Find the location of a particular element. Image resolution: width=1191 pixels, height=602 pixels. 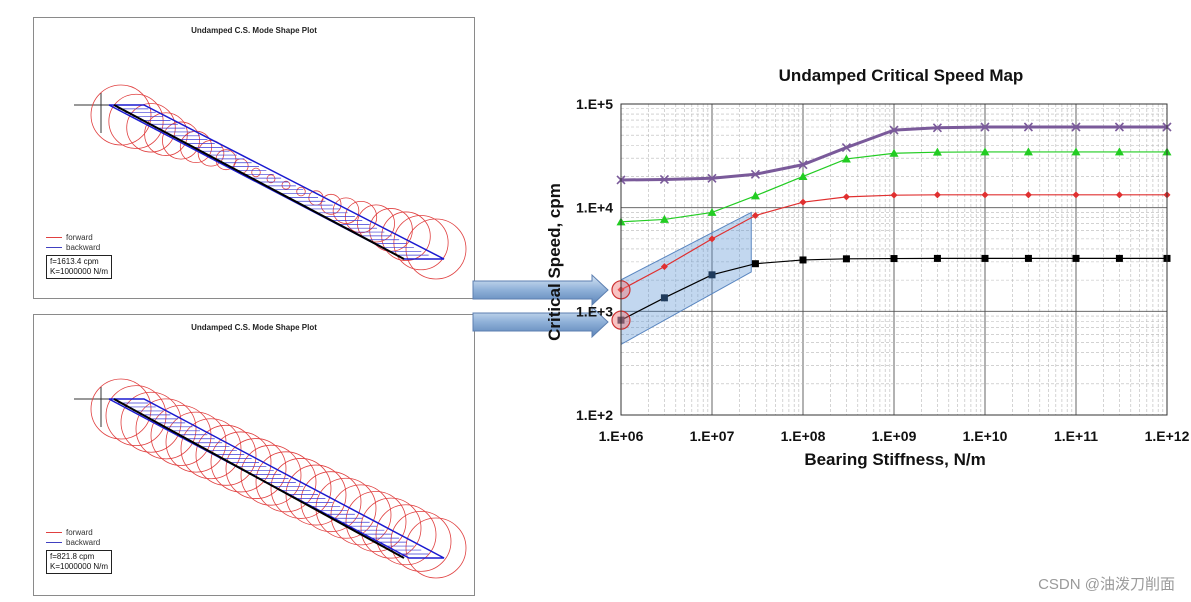

highlight-parallelogram is located at coordinates (686, 278).